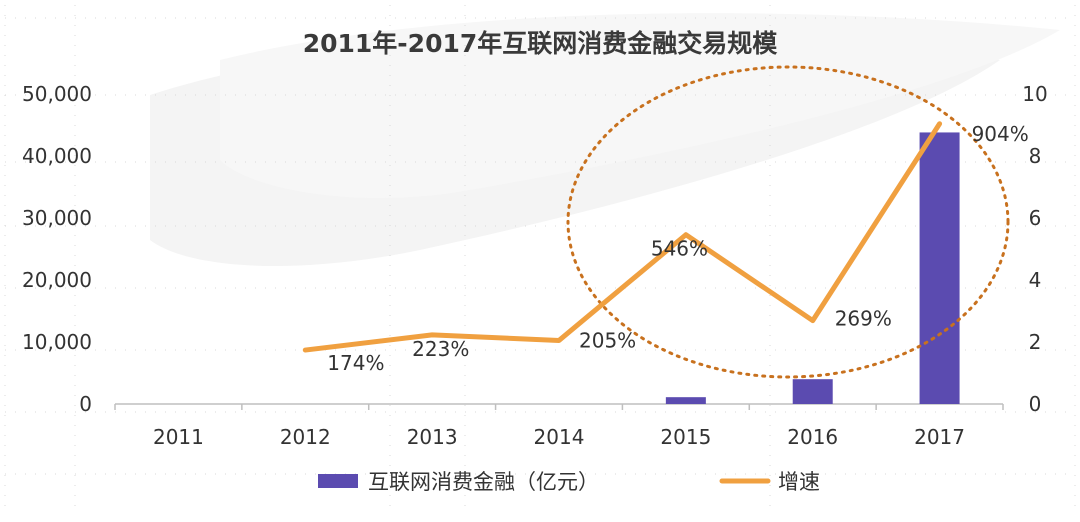 This screenshot has width=1080, height=522. Describe the element at coordinates (1035, 280) in the screenshot. I see `right-tick-label: 4` at that location.